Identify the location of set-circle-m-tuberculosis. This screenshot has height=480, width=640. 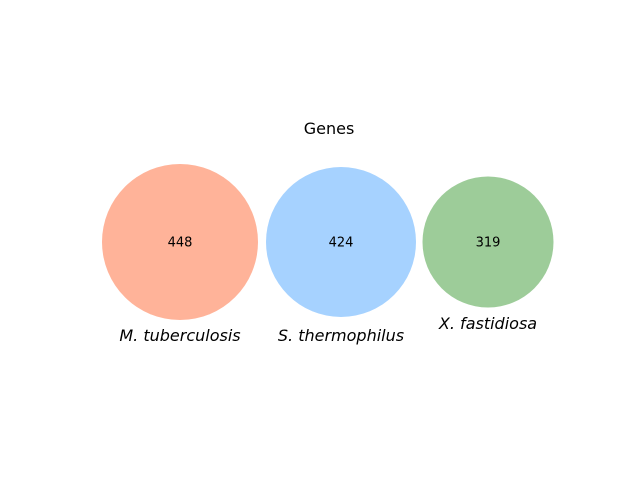
(180, 242).